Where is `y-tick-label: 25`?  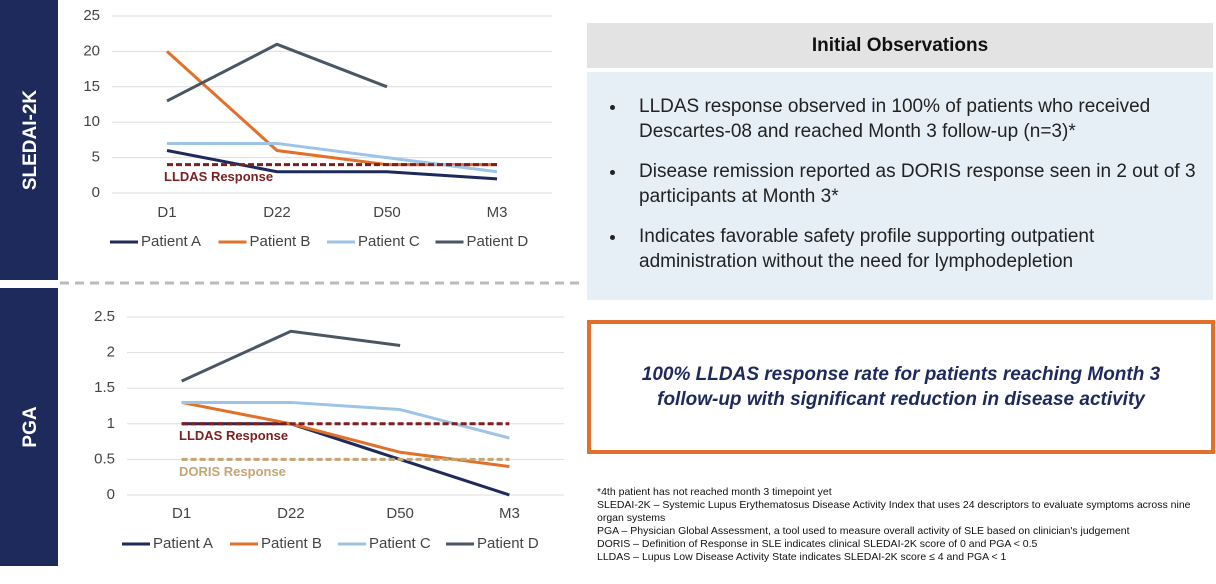 y-tick-label: 25 is located at coordinates (91, 15).